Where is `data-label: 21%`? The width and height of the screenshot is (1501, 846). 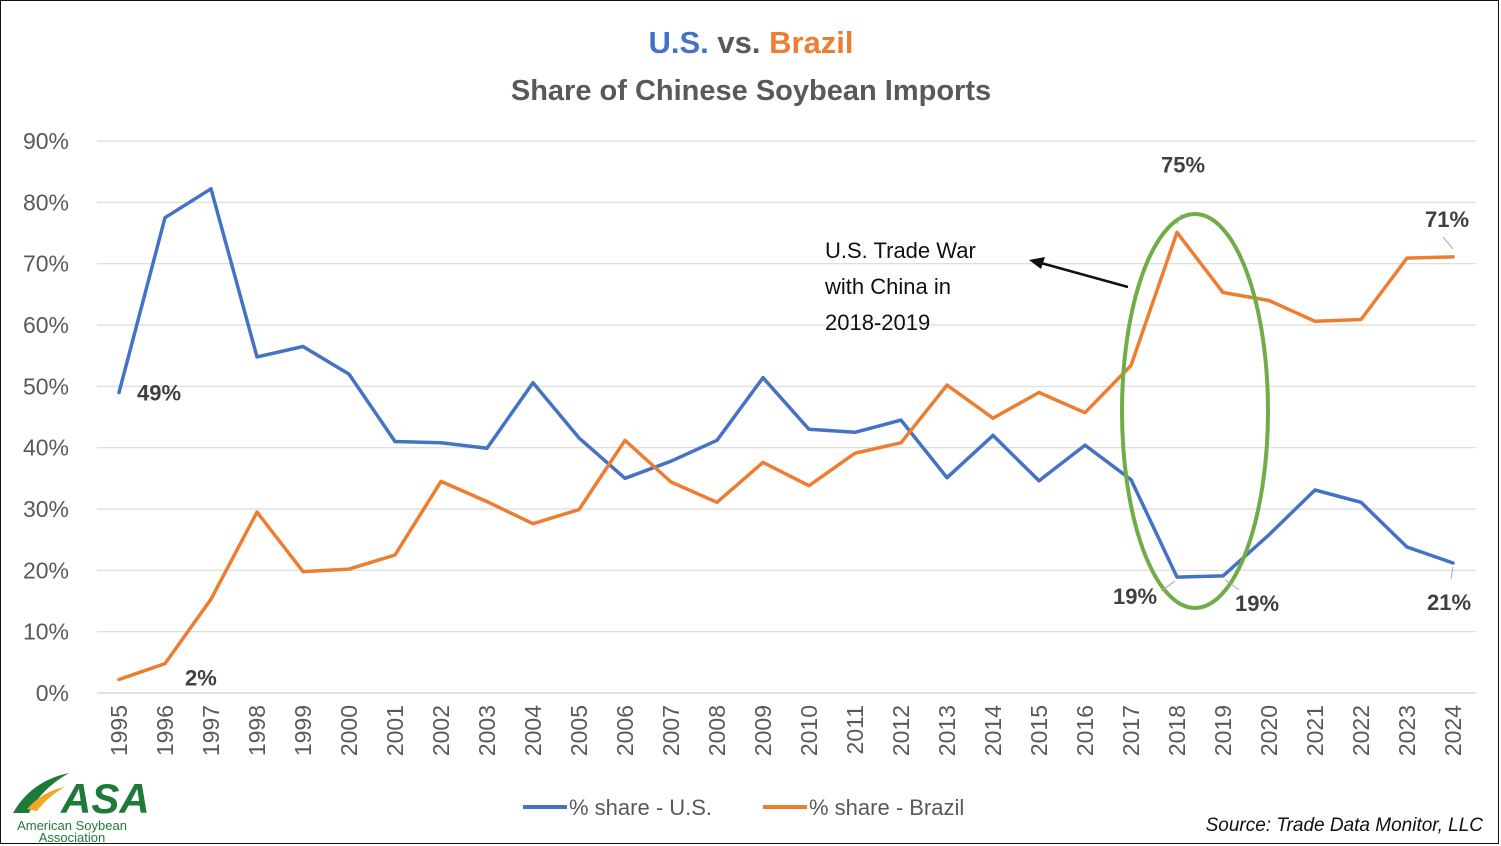 data-label: 21% is located at coordinates (1449, 602).